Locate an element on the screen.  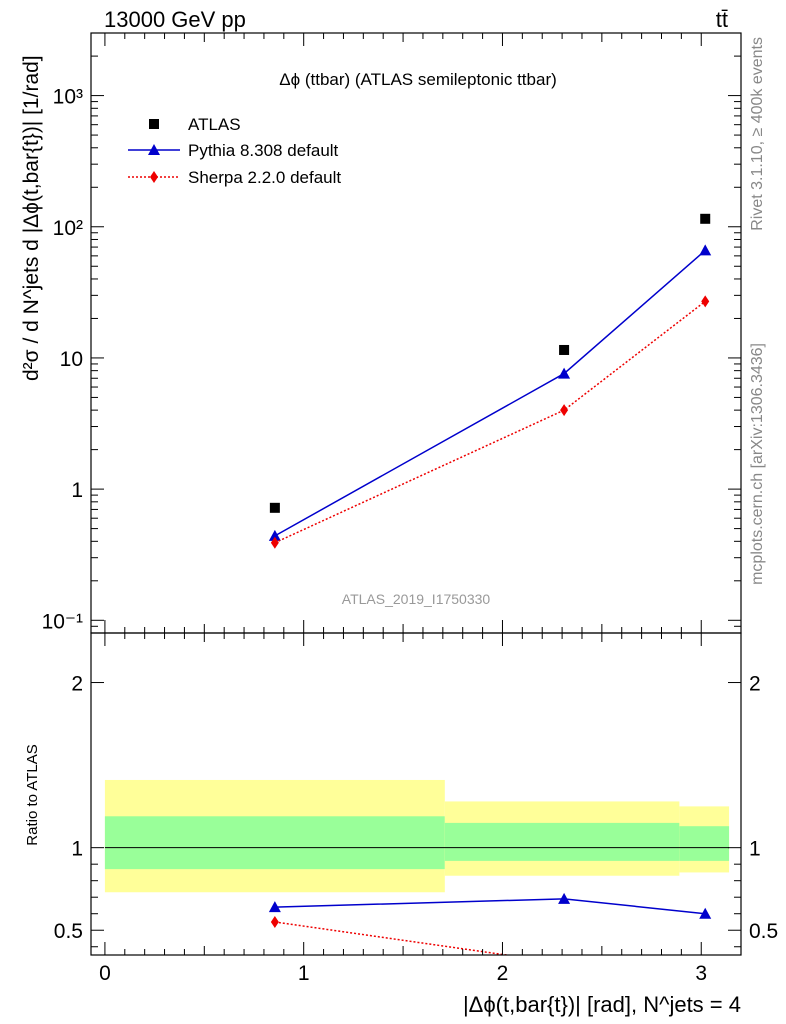
process-label: tt̄ is located at coordinates (722, 19).